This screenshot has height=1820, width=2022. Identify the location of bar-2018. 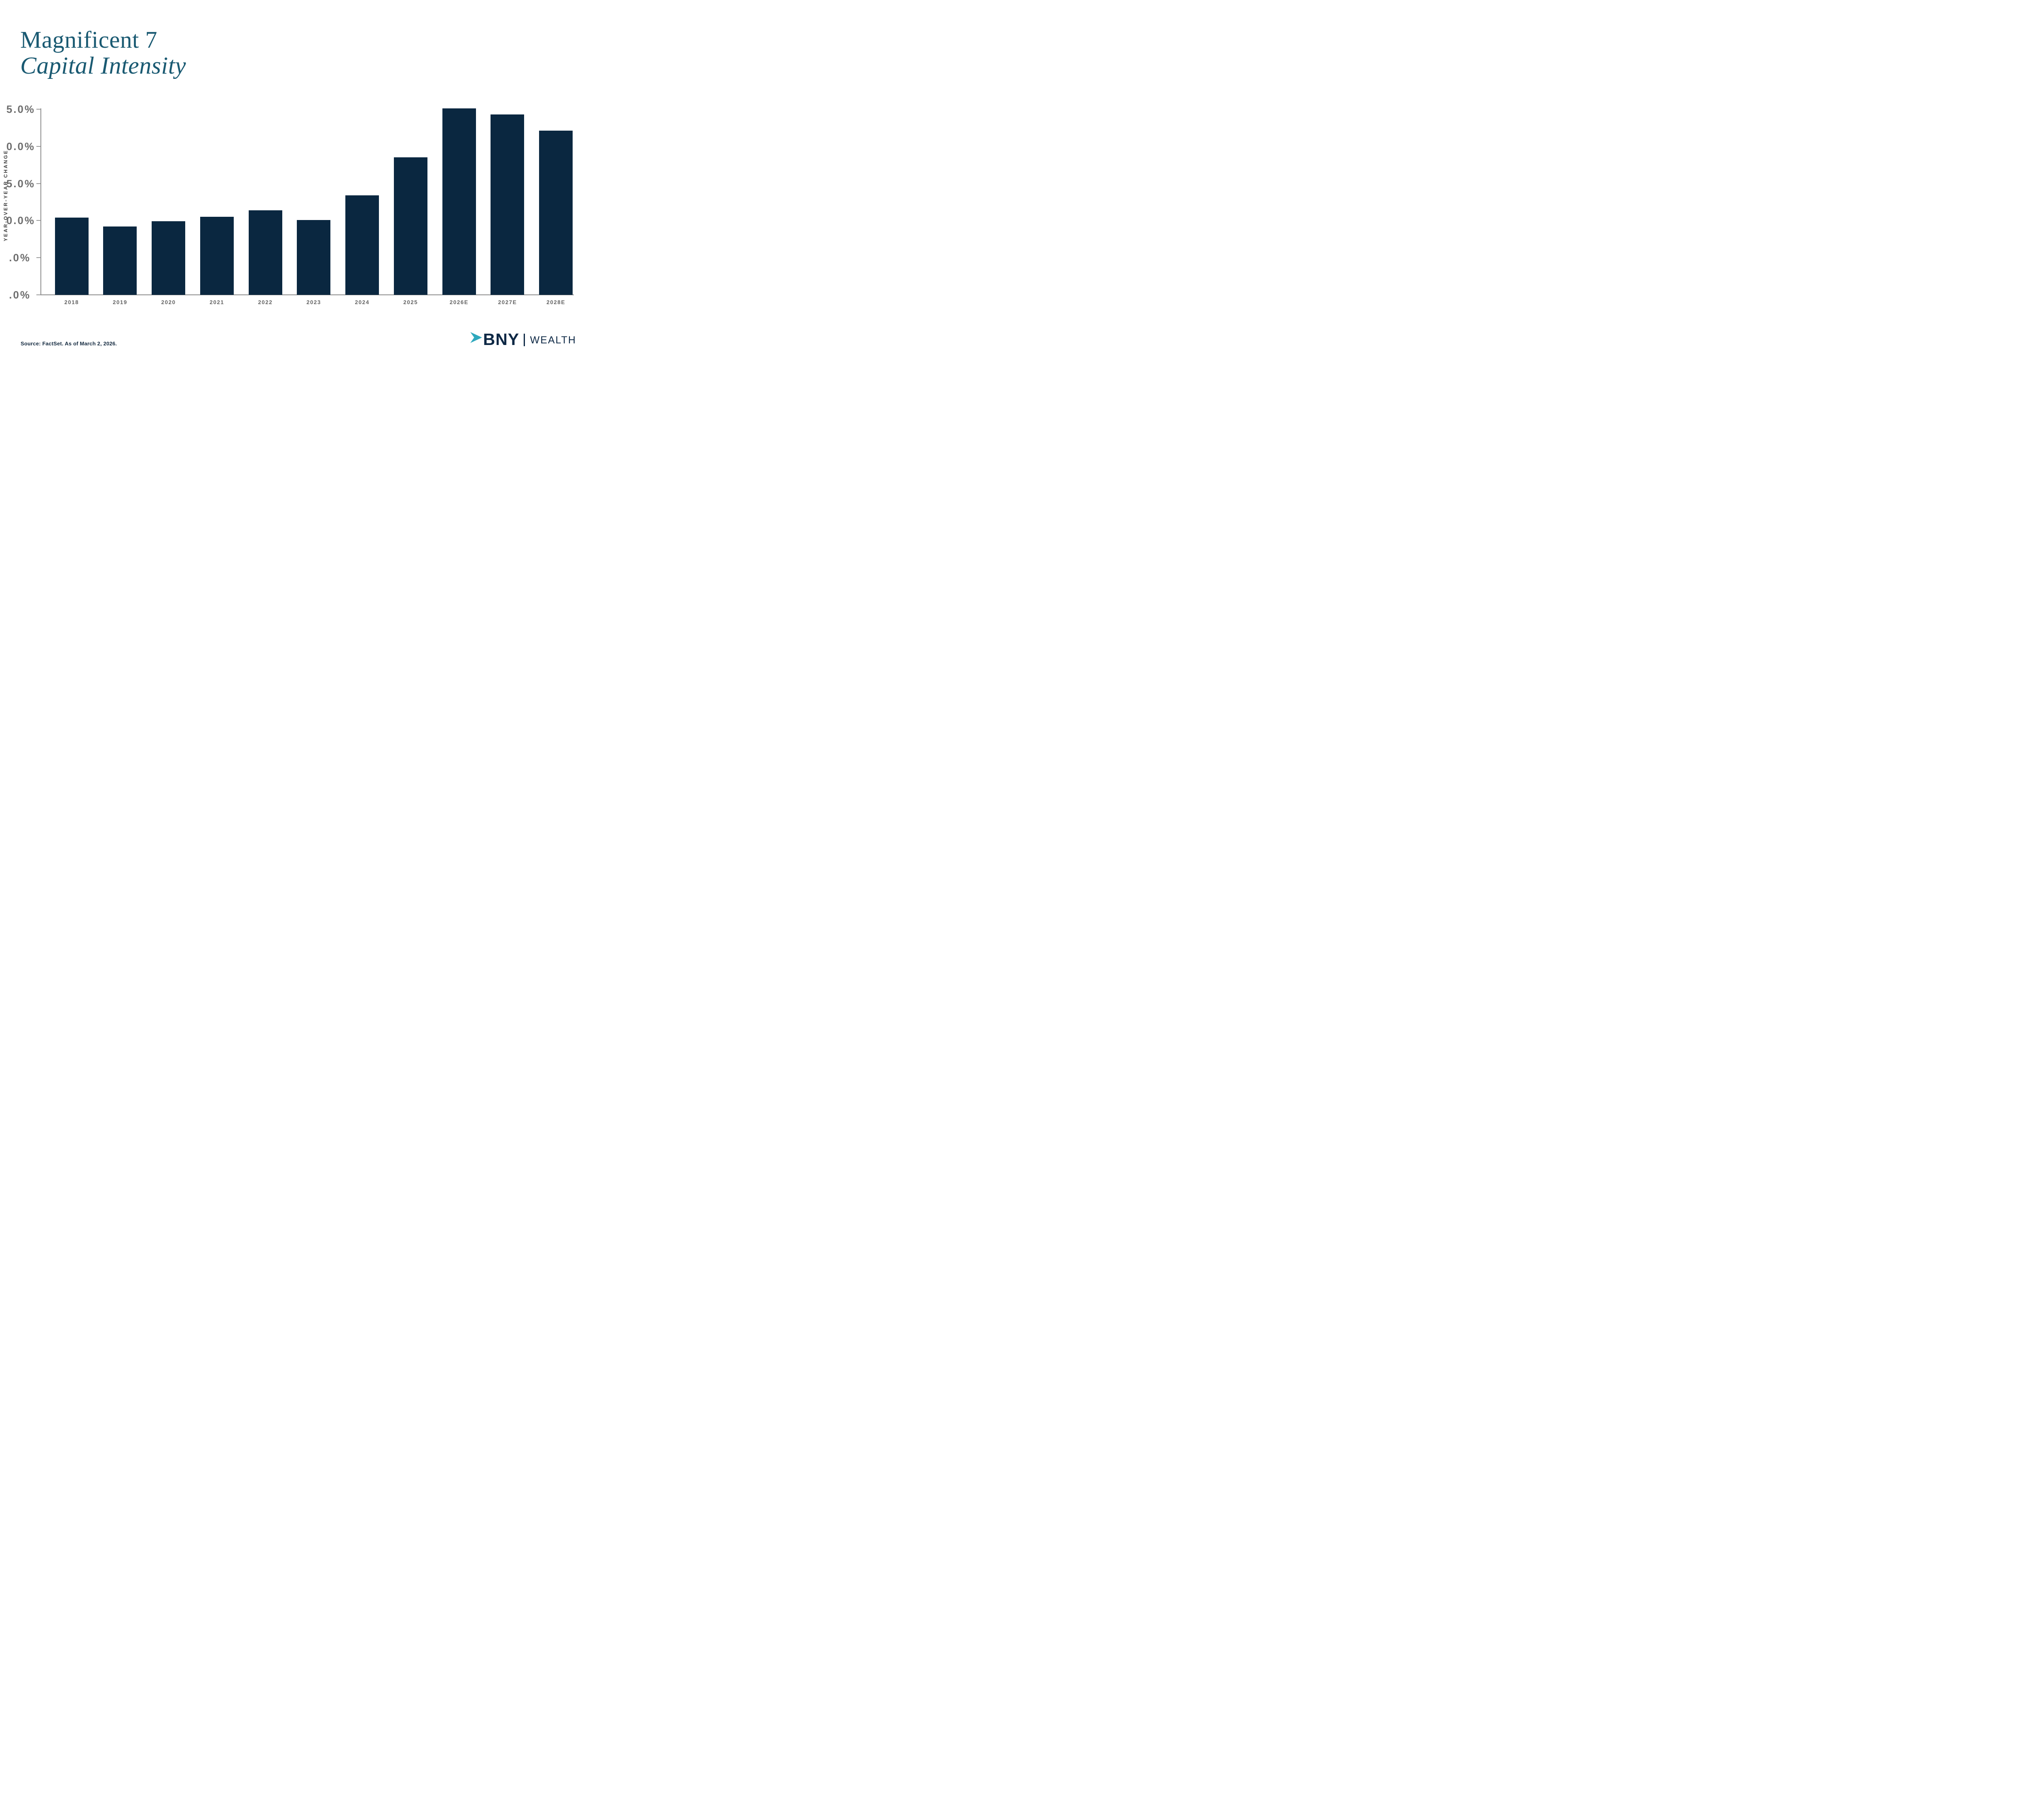
(72, 256).